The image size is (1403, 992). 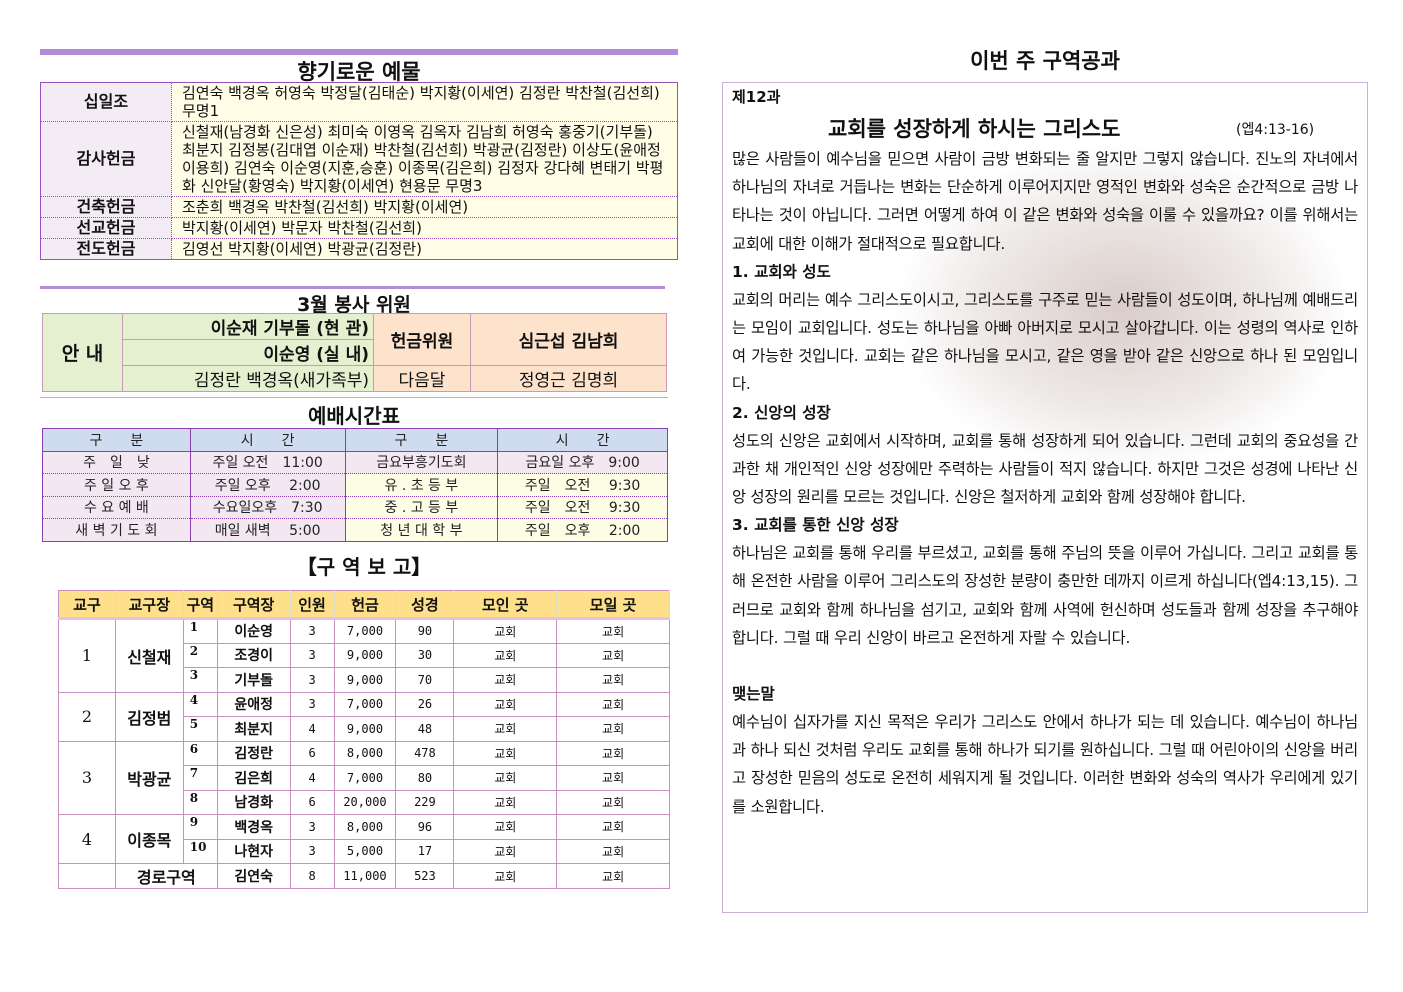 What do you see at coordinates (424, 228) in the screenshot?
I see `offering-names: 박지황(이세연) 박문자 박찬철(김선희)` at bounding box center [424, 228].